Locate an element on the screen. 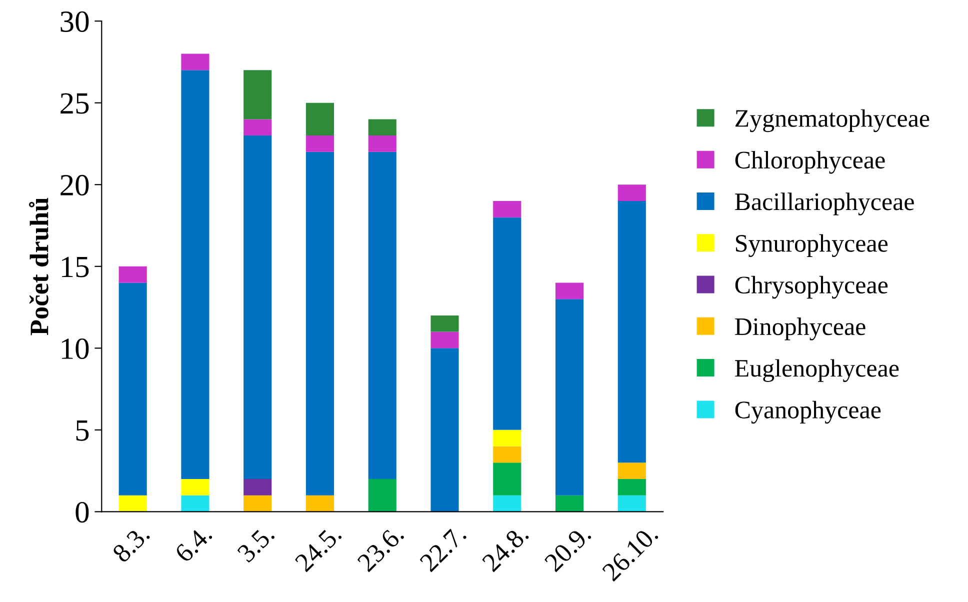 This screenshot has height=602, width=968. y-tick-label: 20 is located at coordinates (74, 185).